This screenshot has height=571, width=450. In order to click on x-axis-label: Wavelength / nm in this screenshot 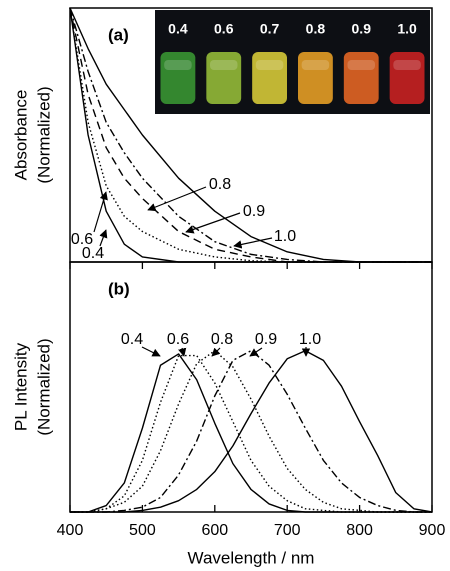, I will do `click(251, 557)`.